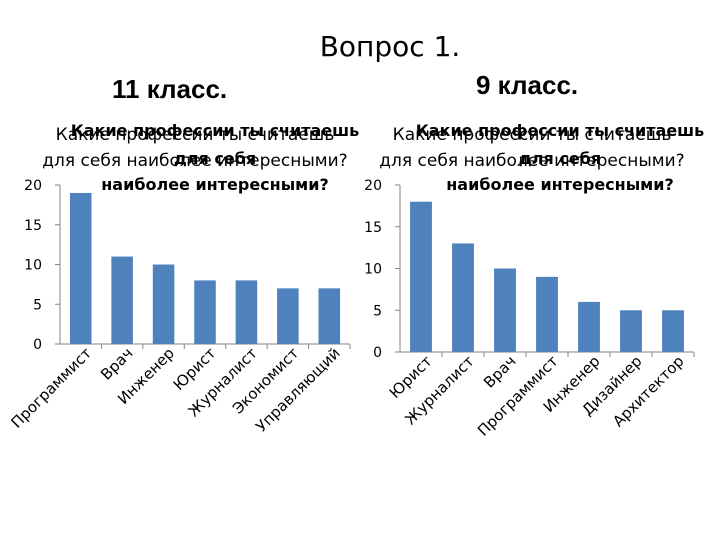 This screenshot has height=540, width=720. What do you see at coordinates (527, 85) in the screenshot?
I see `grade-9-label: 9 класс.` at bounding box center [527, 85].